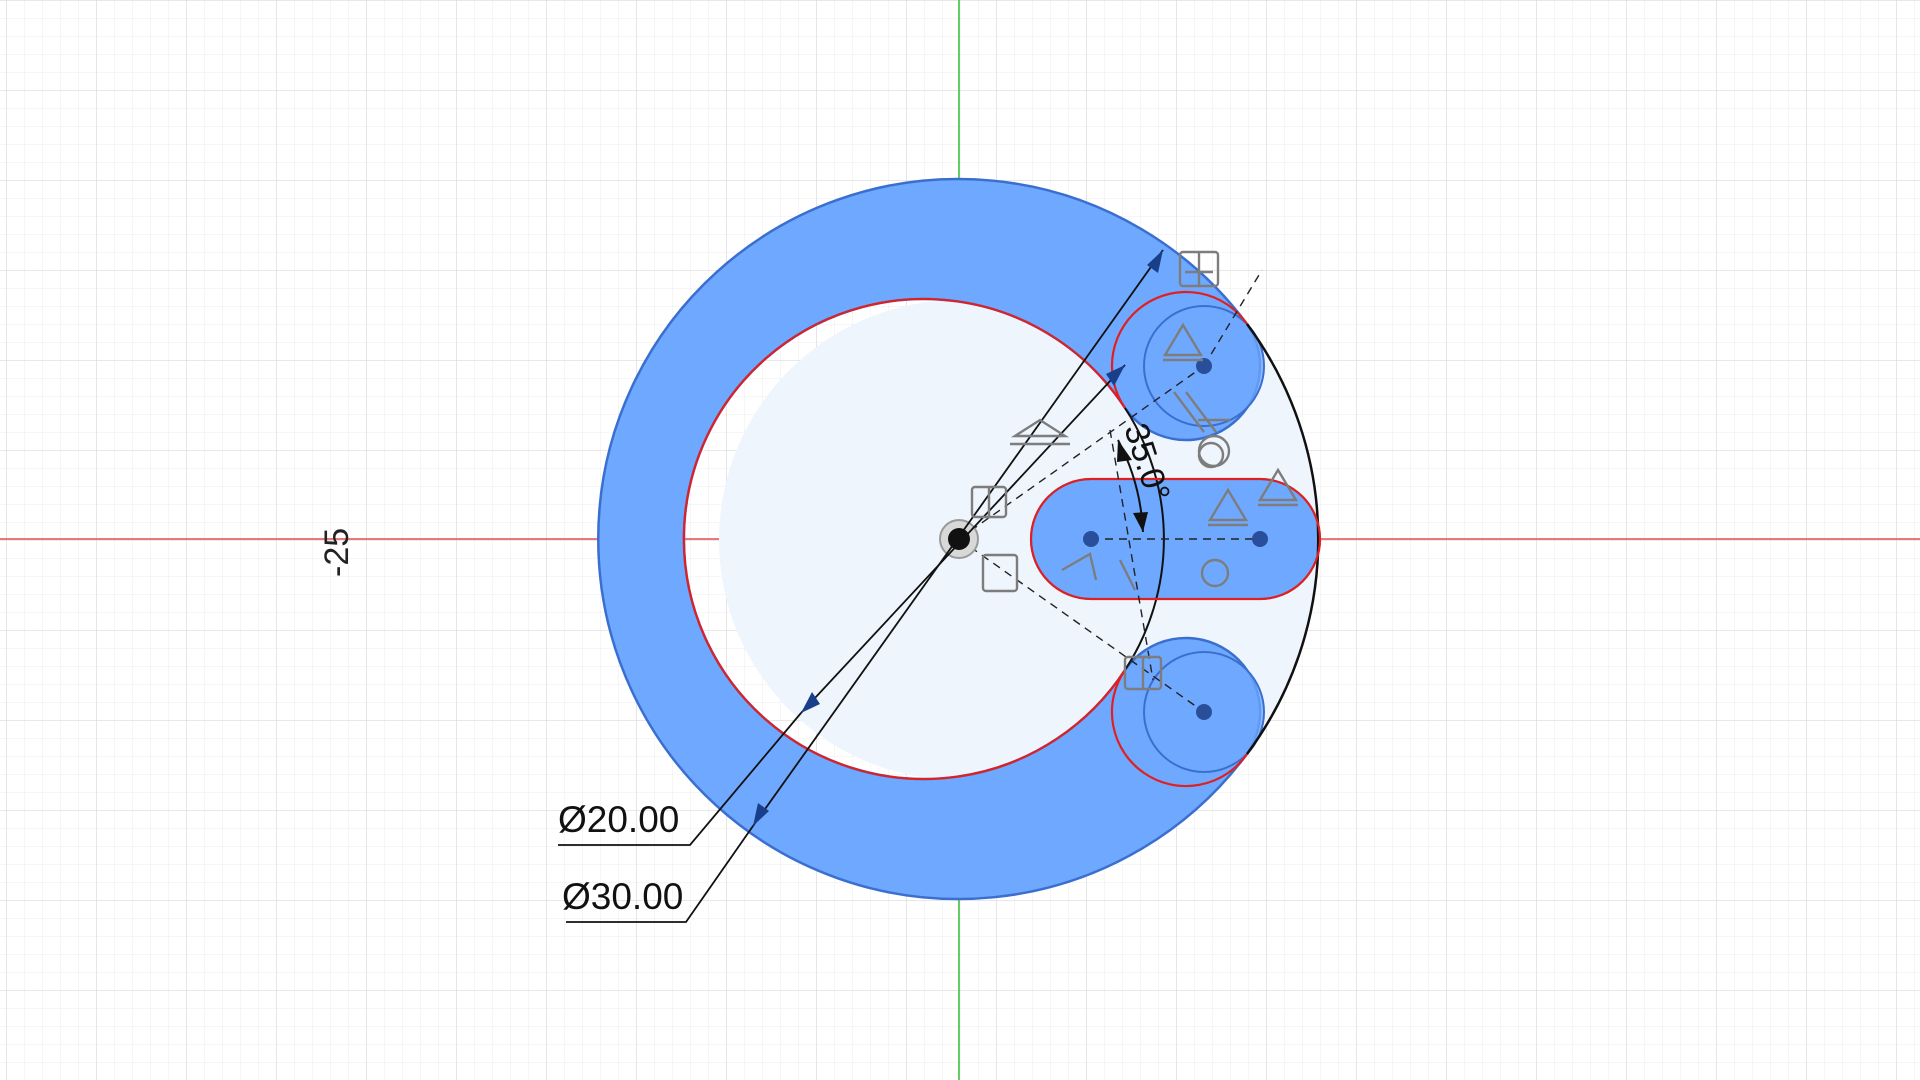 This screenshot has width=1920, height=1080. I want to click on tangent-constraint-icon, so click(1183, 342).